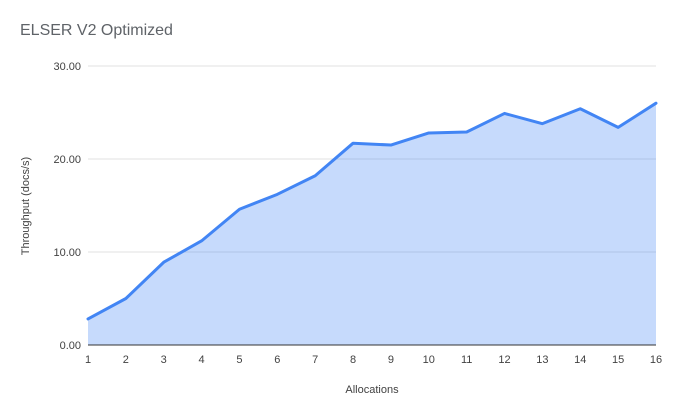  Describe the element at coordinates (466, 360) in the screenshot. I see `x-tick-label: 11` at that location.